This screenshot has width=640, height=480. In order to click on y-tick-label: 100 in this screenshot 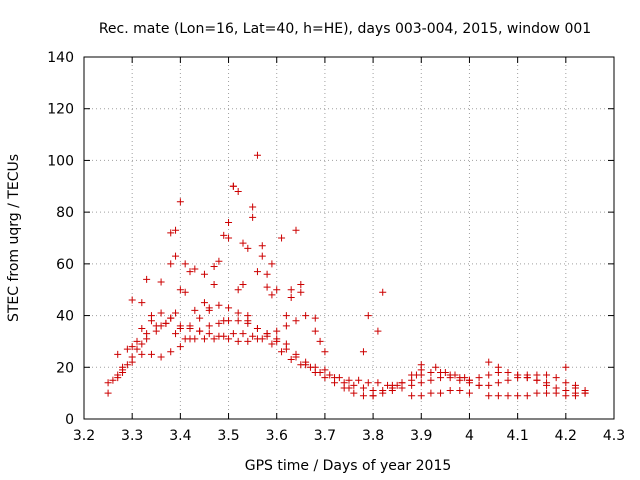, I will do `click(60, 161)`.